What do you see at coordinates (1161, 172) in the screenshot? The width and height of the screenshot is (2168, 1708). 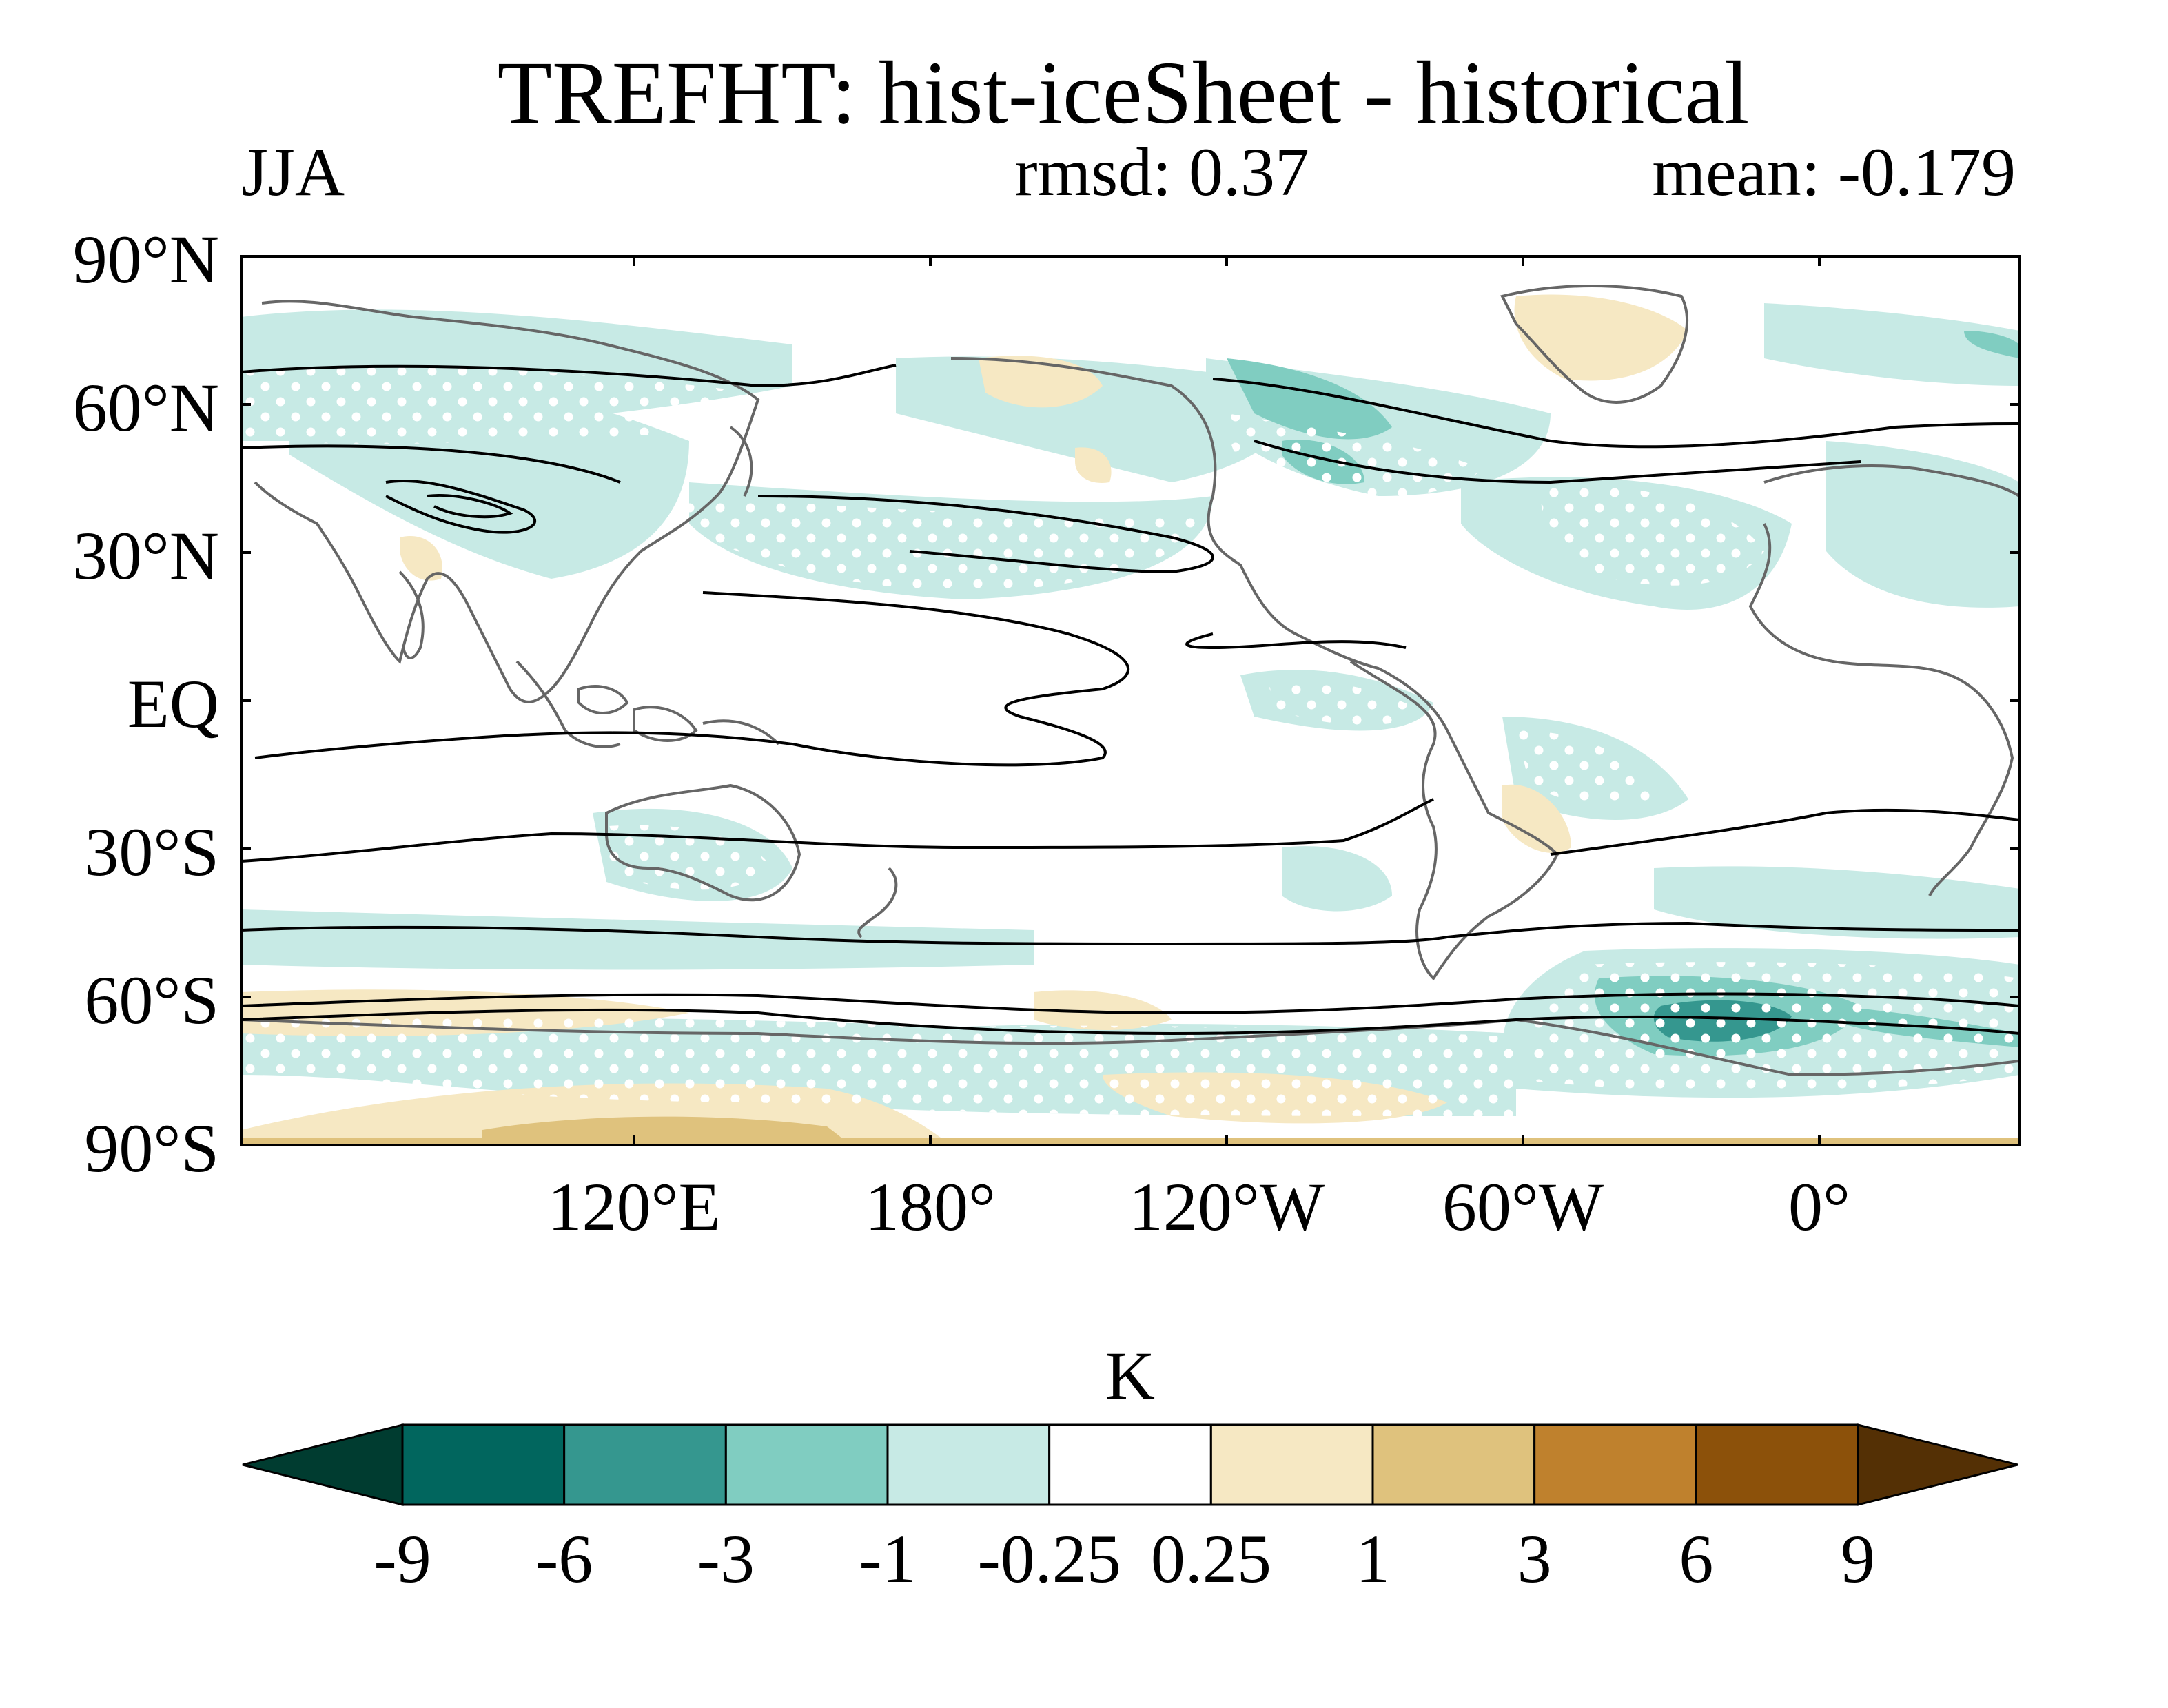 I see `rmsd-label: rmsd: 0.37` at bounding box center [1161, 172].